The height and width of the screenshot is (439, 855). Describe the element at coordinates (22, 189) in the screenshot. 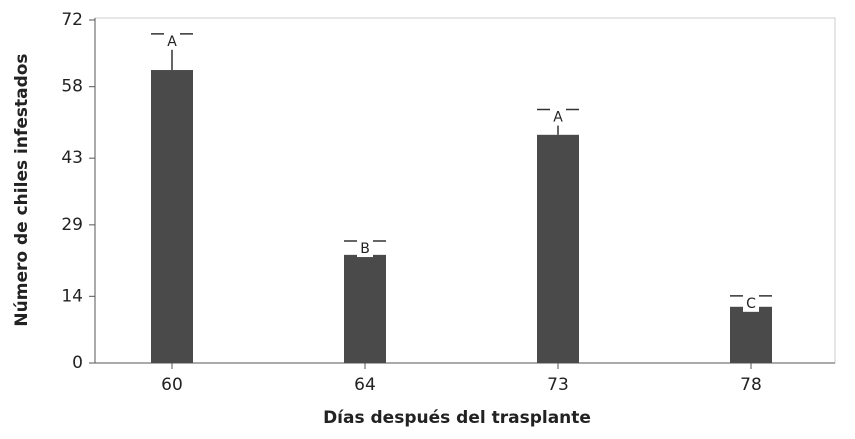

I see `y-axis-title: Número de chiles infestados` at that location.